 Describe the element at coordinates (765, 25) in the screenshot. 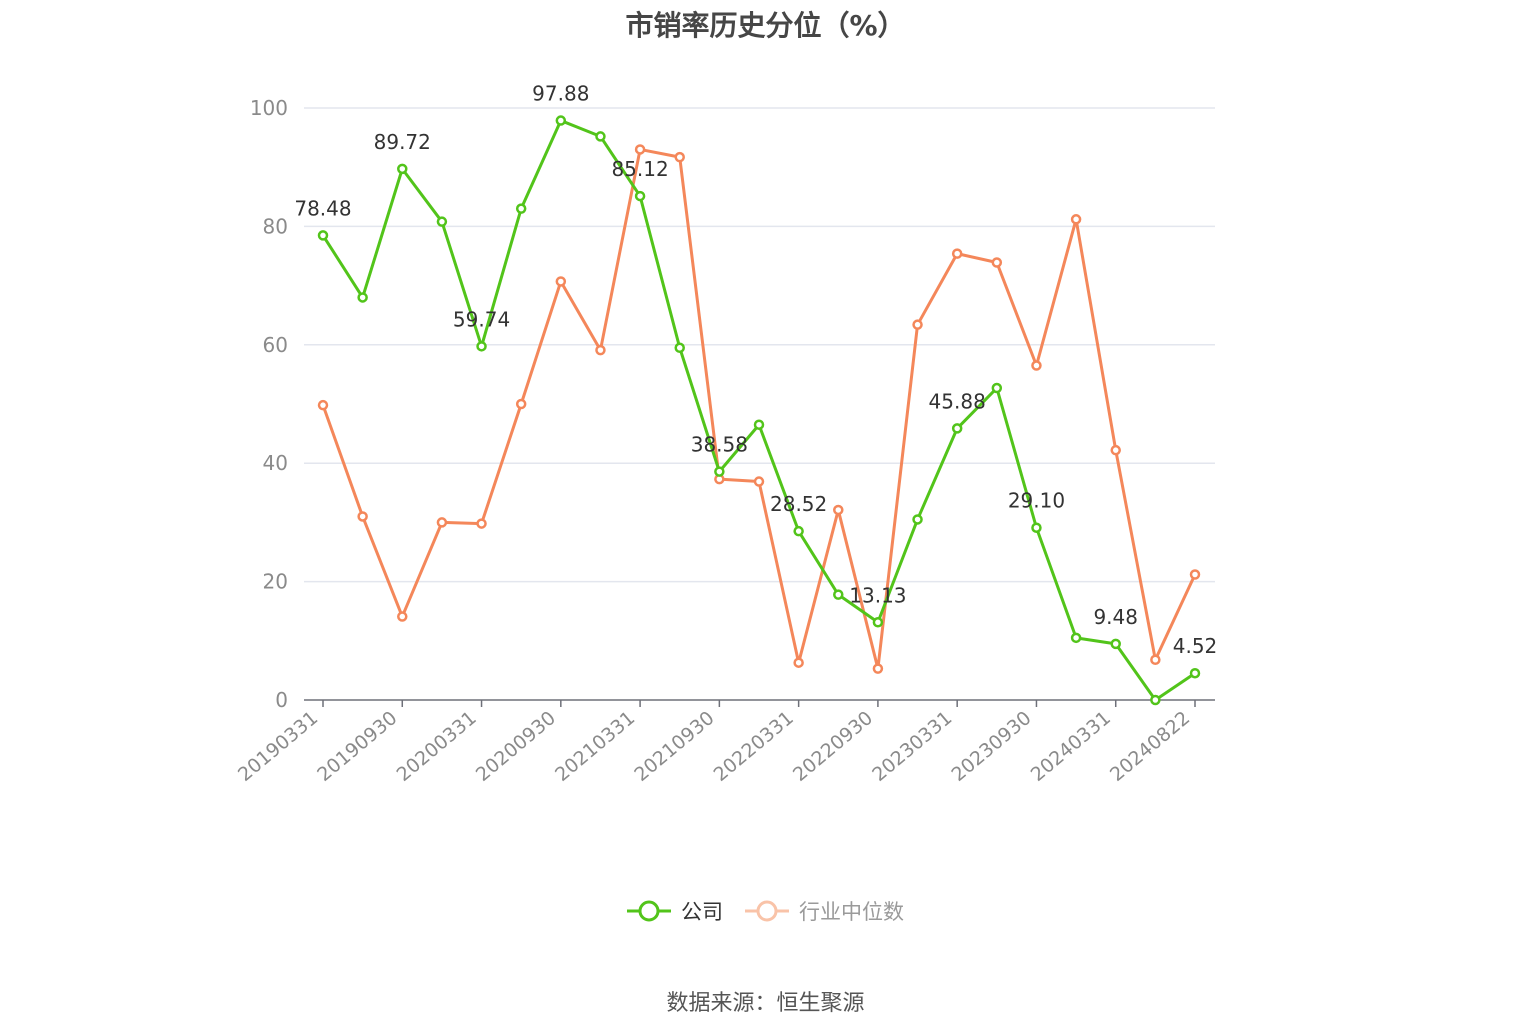

I see `chart-title: 市销率历史分位（%）` at that location.